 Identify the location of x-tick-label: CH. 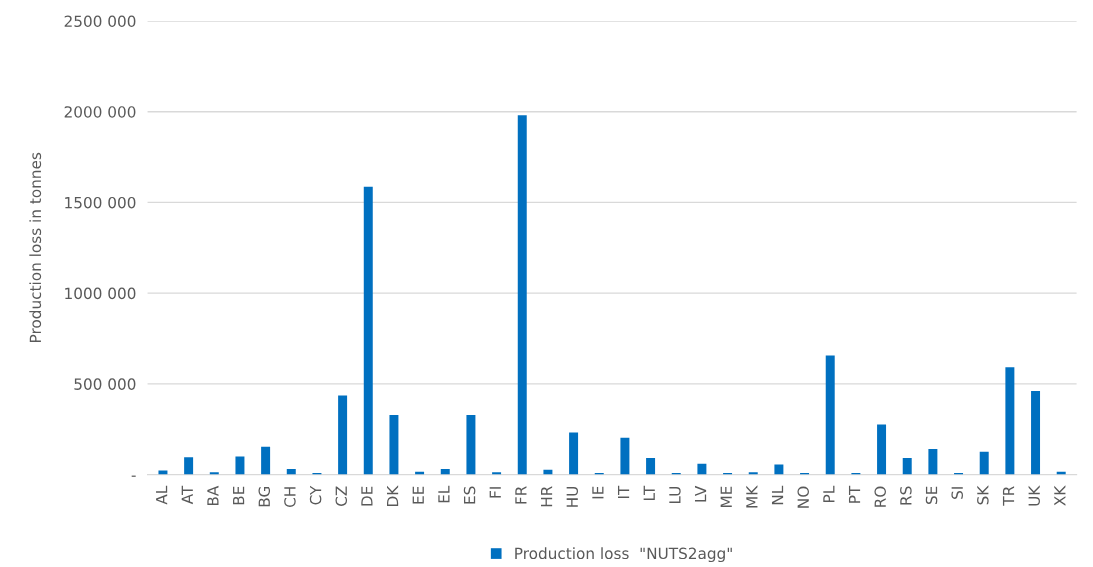
(290, 497).